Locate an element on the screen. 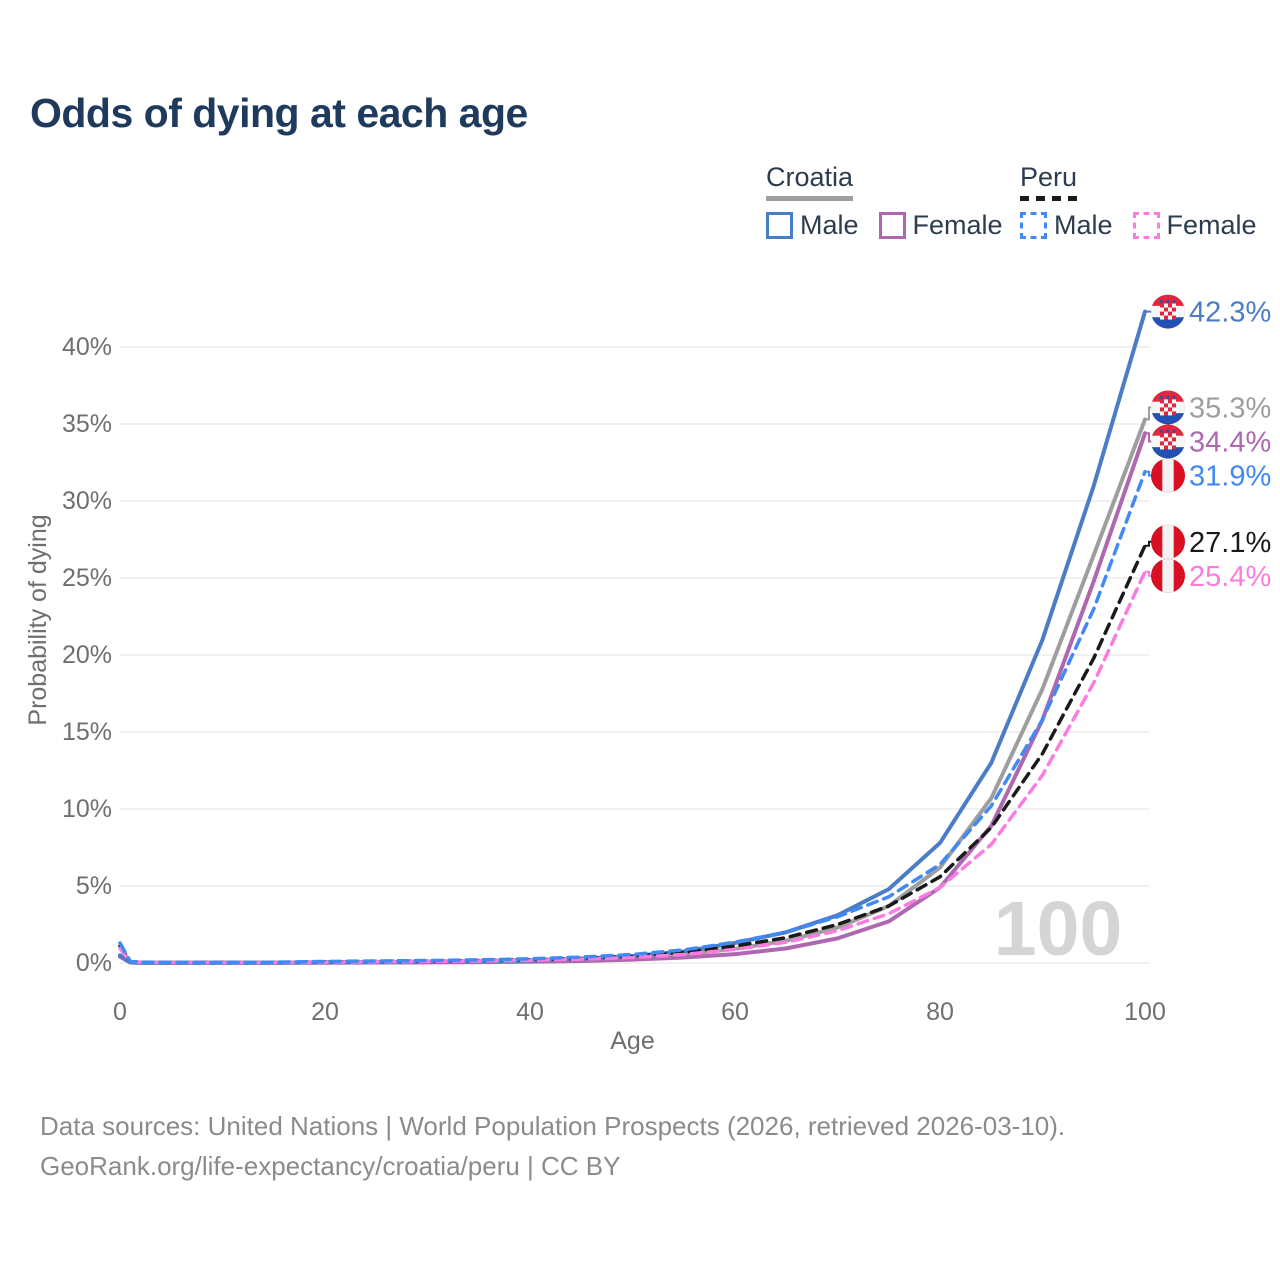 The height and width of the screenshot is (1280, 1280). y-axis-tick-label: 20% is located at coordinates (87, 655).